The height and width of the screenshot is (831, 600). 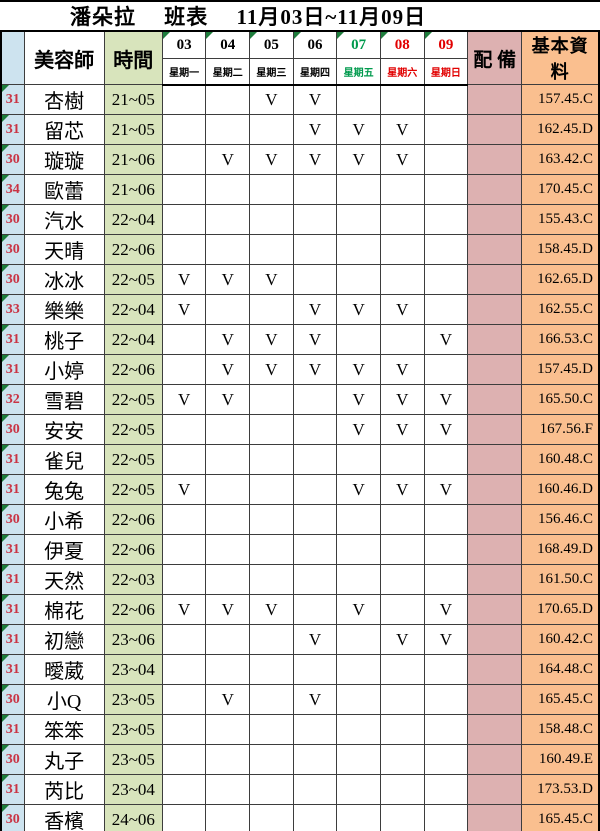 I want to click on basic-info-cell: 155.43.C, so click(x=560, y=219).